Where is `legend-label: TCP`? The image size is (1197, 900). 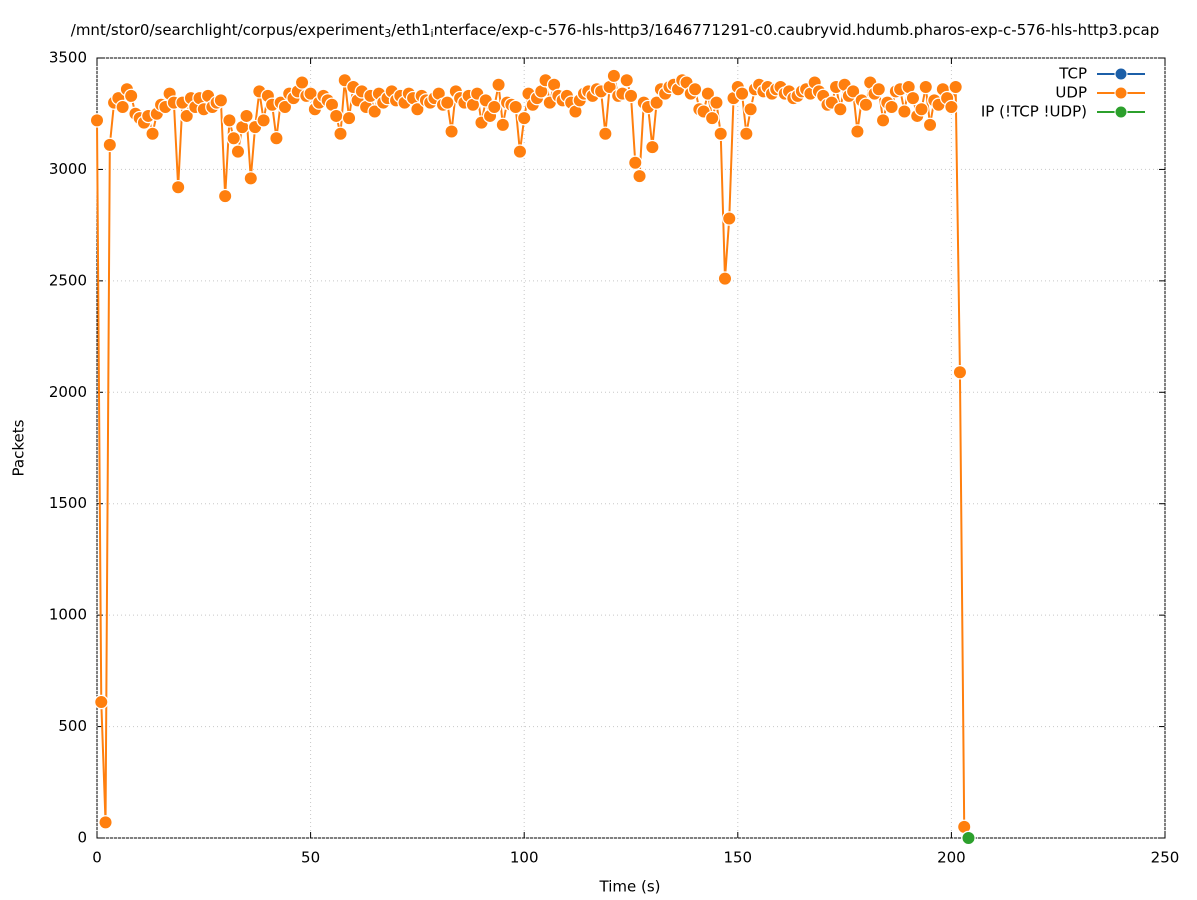 legend-label: TCP is located at coordinates (1072, 74).